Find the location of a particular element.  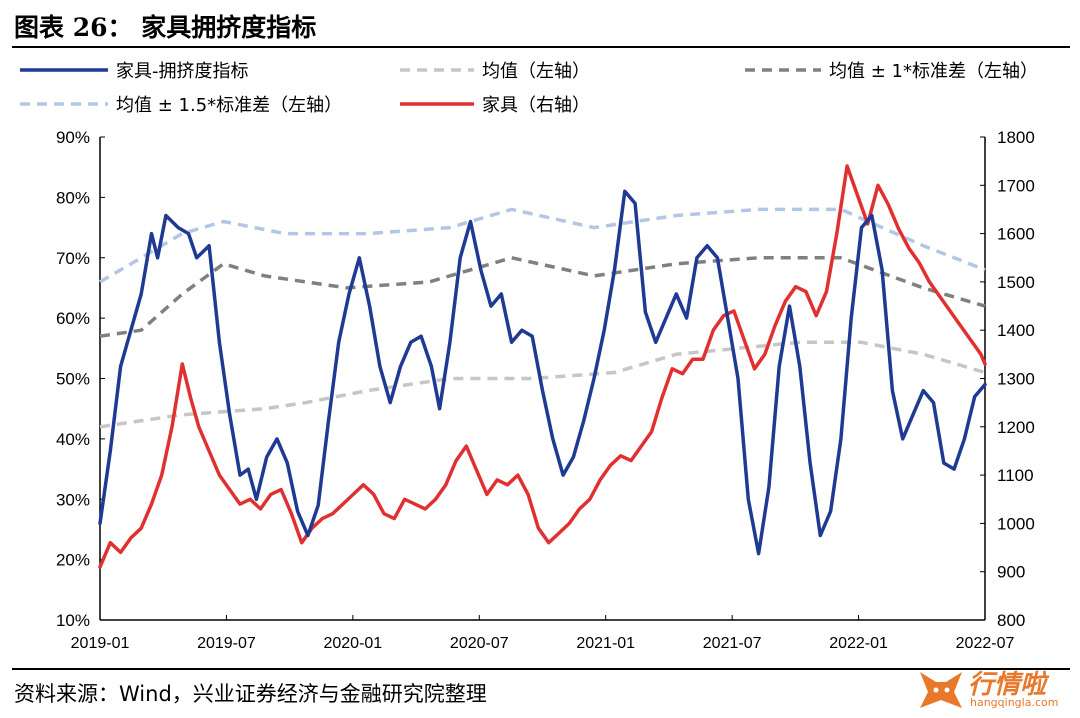

watermark-url: hangqingla.com is located at coordinates (1014, 702).